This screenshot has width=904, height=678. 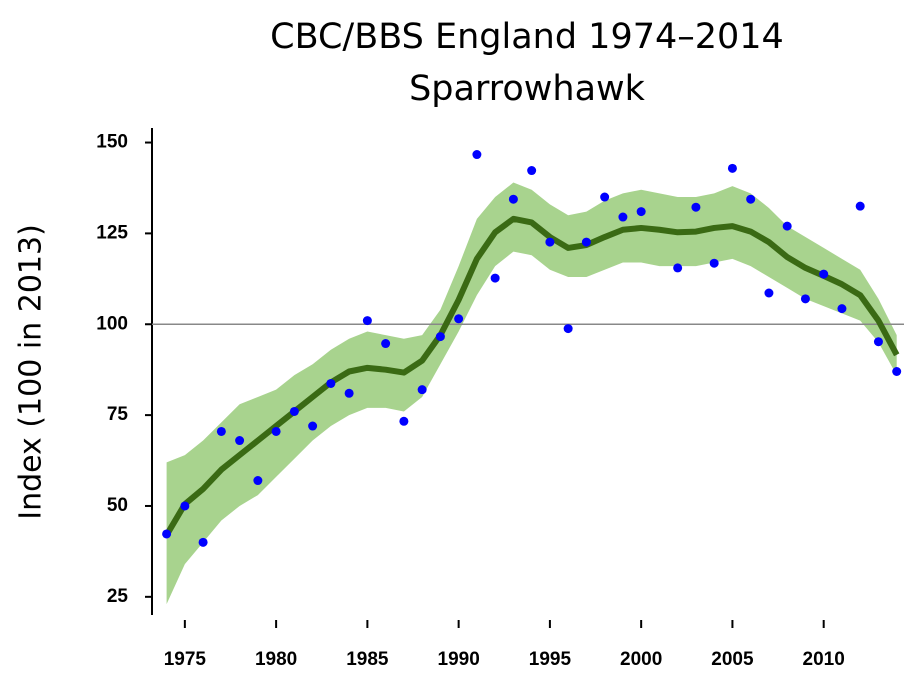 I want to click on y-tick-label: 50, so click(x=117, y=505).